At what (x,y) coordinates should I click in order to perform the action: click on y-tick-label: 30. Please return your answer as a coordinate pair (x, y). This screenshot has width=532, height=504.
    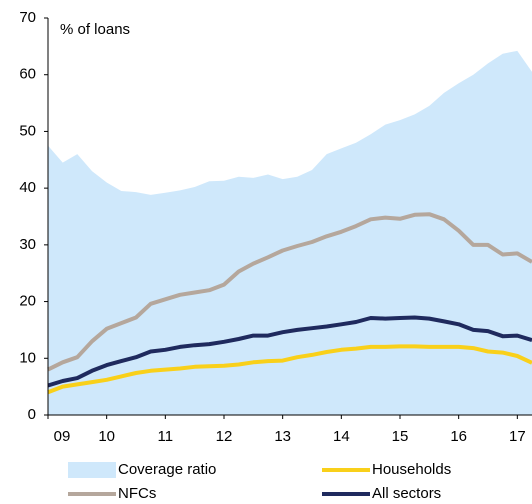
    Looking at the image, I should click on (27, 244).